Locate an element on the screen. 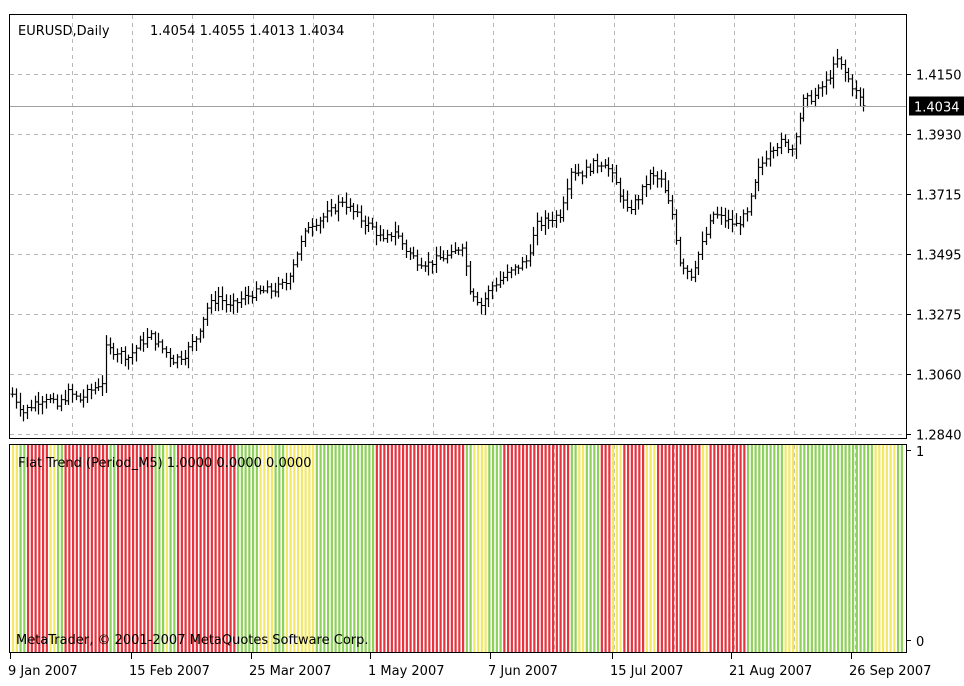 The image size is (964, 686). y-tick-label: 1.3275 is located at coordinates (939, 316).